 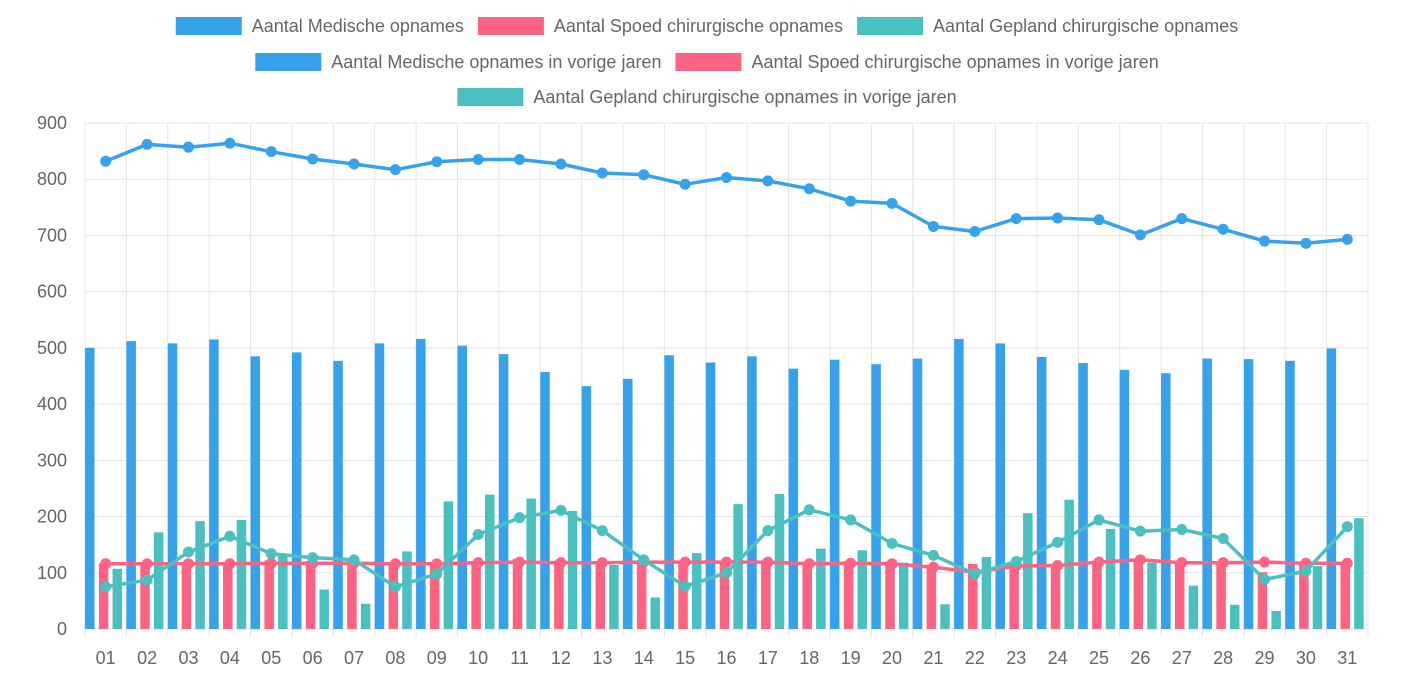 I want to click on legend-item: Aantal Gepland chirurgische opnames, so click(x=1047, y=26).